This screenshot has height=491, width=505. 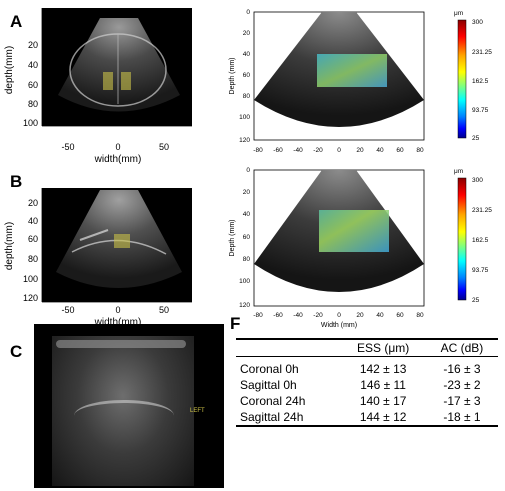 I want to click on panel-e-colorbar-tick: 162.5, so click(x=480, y=240).